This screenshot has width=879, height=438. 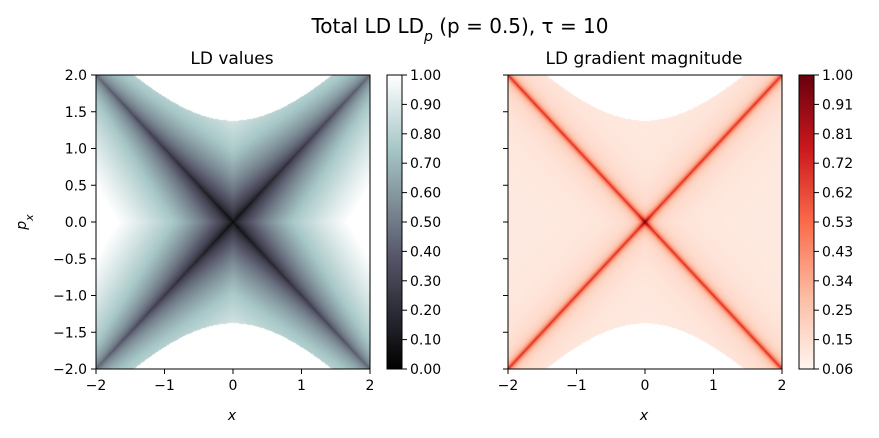 I want to click on y-tick-label: −1.5, so click(x=70, y=333).